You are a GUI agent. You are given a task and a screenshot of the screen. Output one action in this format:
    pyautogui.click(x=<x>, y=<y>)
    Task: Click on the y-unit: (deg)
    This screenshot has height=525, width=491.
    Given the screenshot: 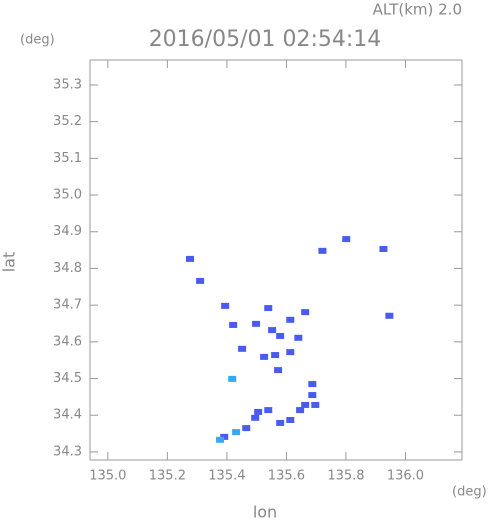 What is the action you would take?
    pyautogui.click(x=37, y=40)
    